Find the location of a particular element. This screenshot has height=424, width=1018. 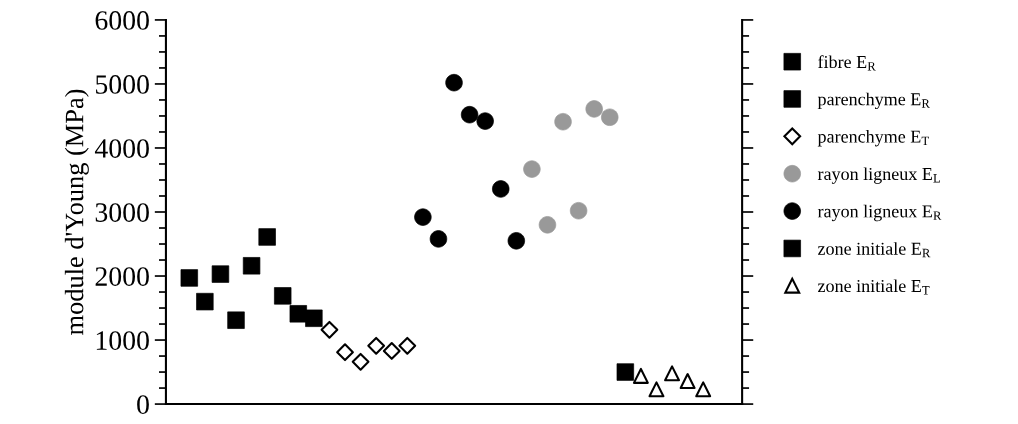

legend-label: zone initiale E$_{R}$ is located at coordinates (874, 250).